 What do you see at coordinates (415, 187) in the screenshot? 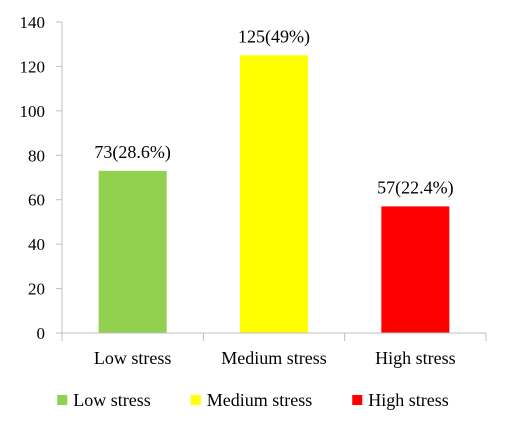
I see `data-label: 57(22.4%)` at bounding box center [415, 187].